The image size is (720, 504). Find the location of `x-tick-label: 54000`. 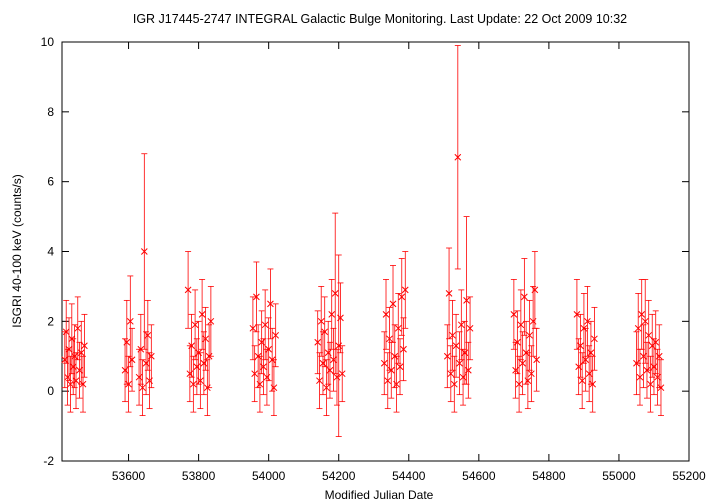

x-tick-label: 54000 is located at coordinates (269, 476).